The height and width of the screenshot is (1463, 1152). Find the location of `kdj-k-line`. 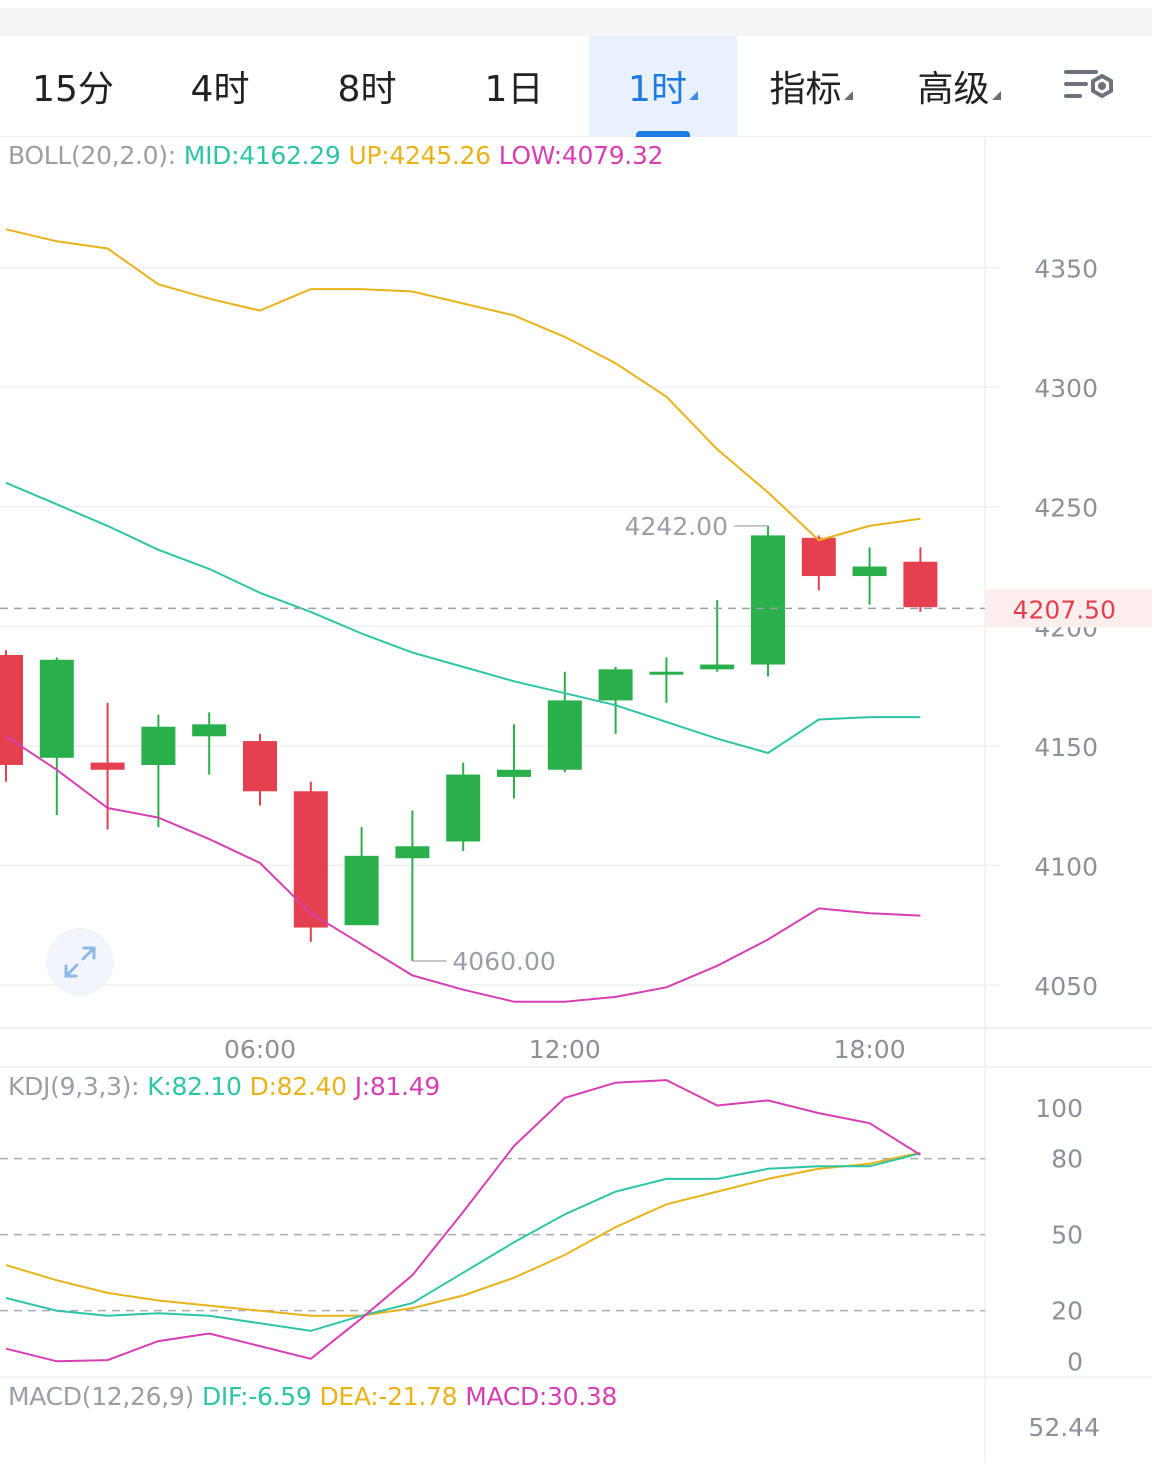

kdj-k-line is located at coordinates (463, 1242).